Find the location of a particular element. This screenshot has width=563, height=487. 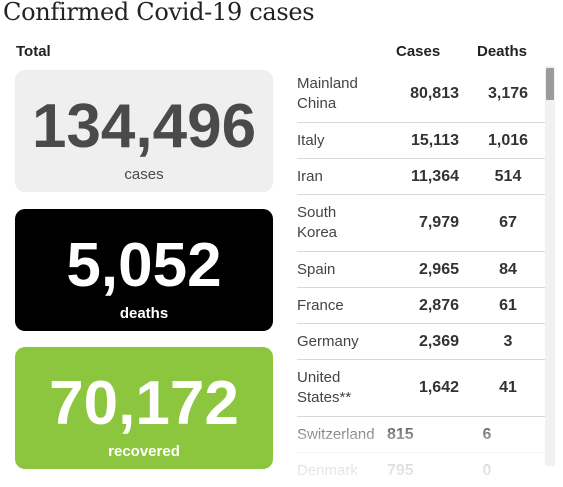

country-cases: 815 is located at coordinates (400, 434).